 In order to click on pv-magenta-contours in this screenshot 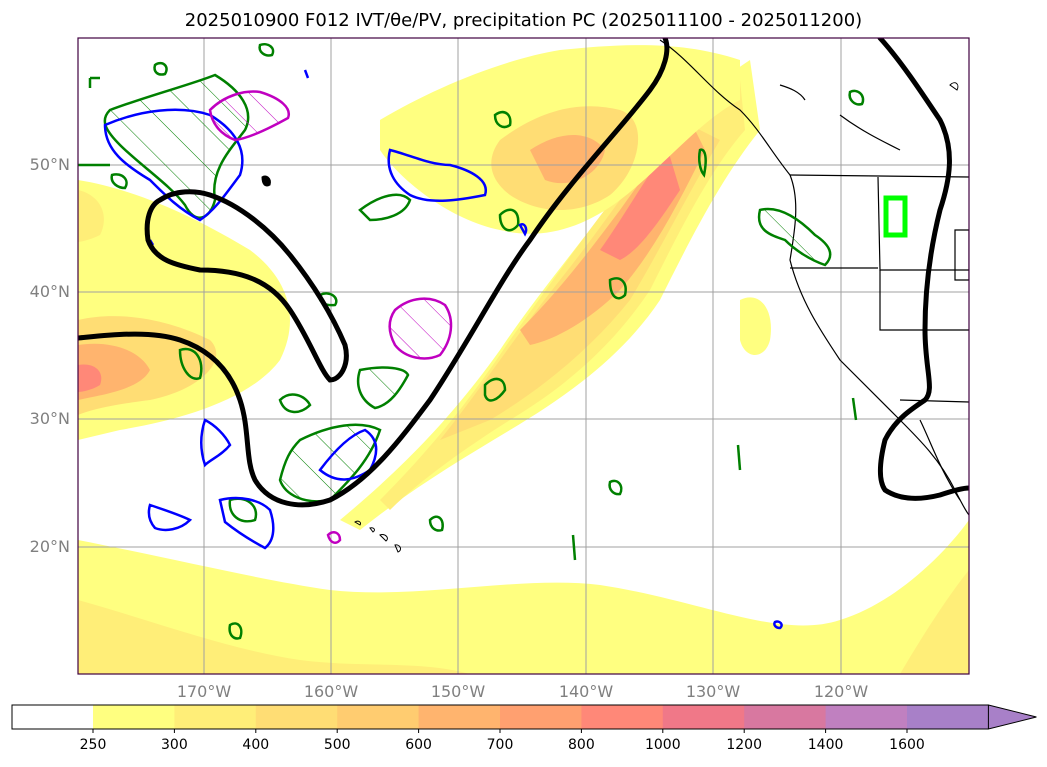, I will do `click(330, 317)`.